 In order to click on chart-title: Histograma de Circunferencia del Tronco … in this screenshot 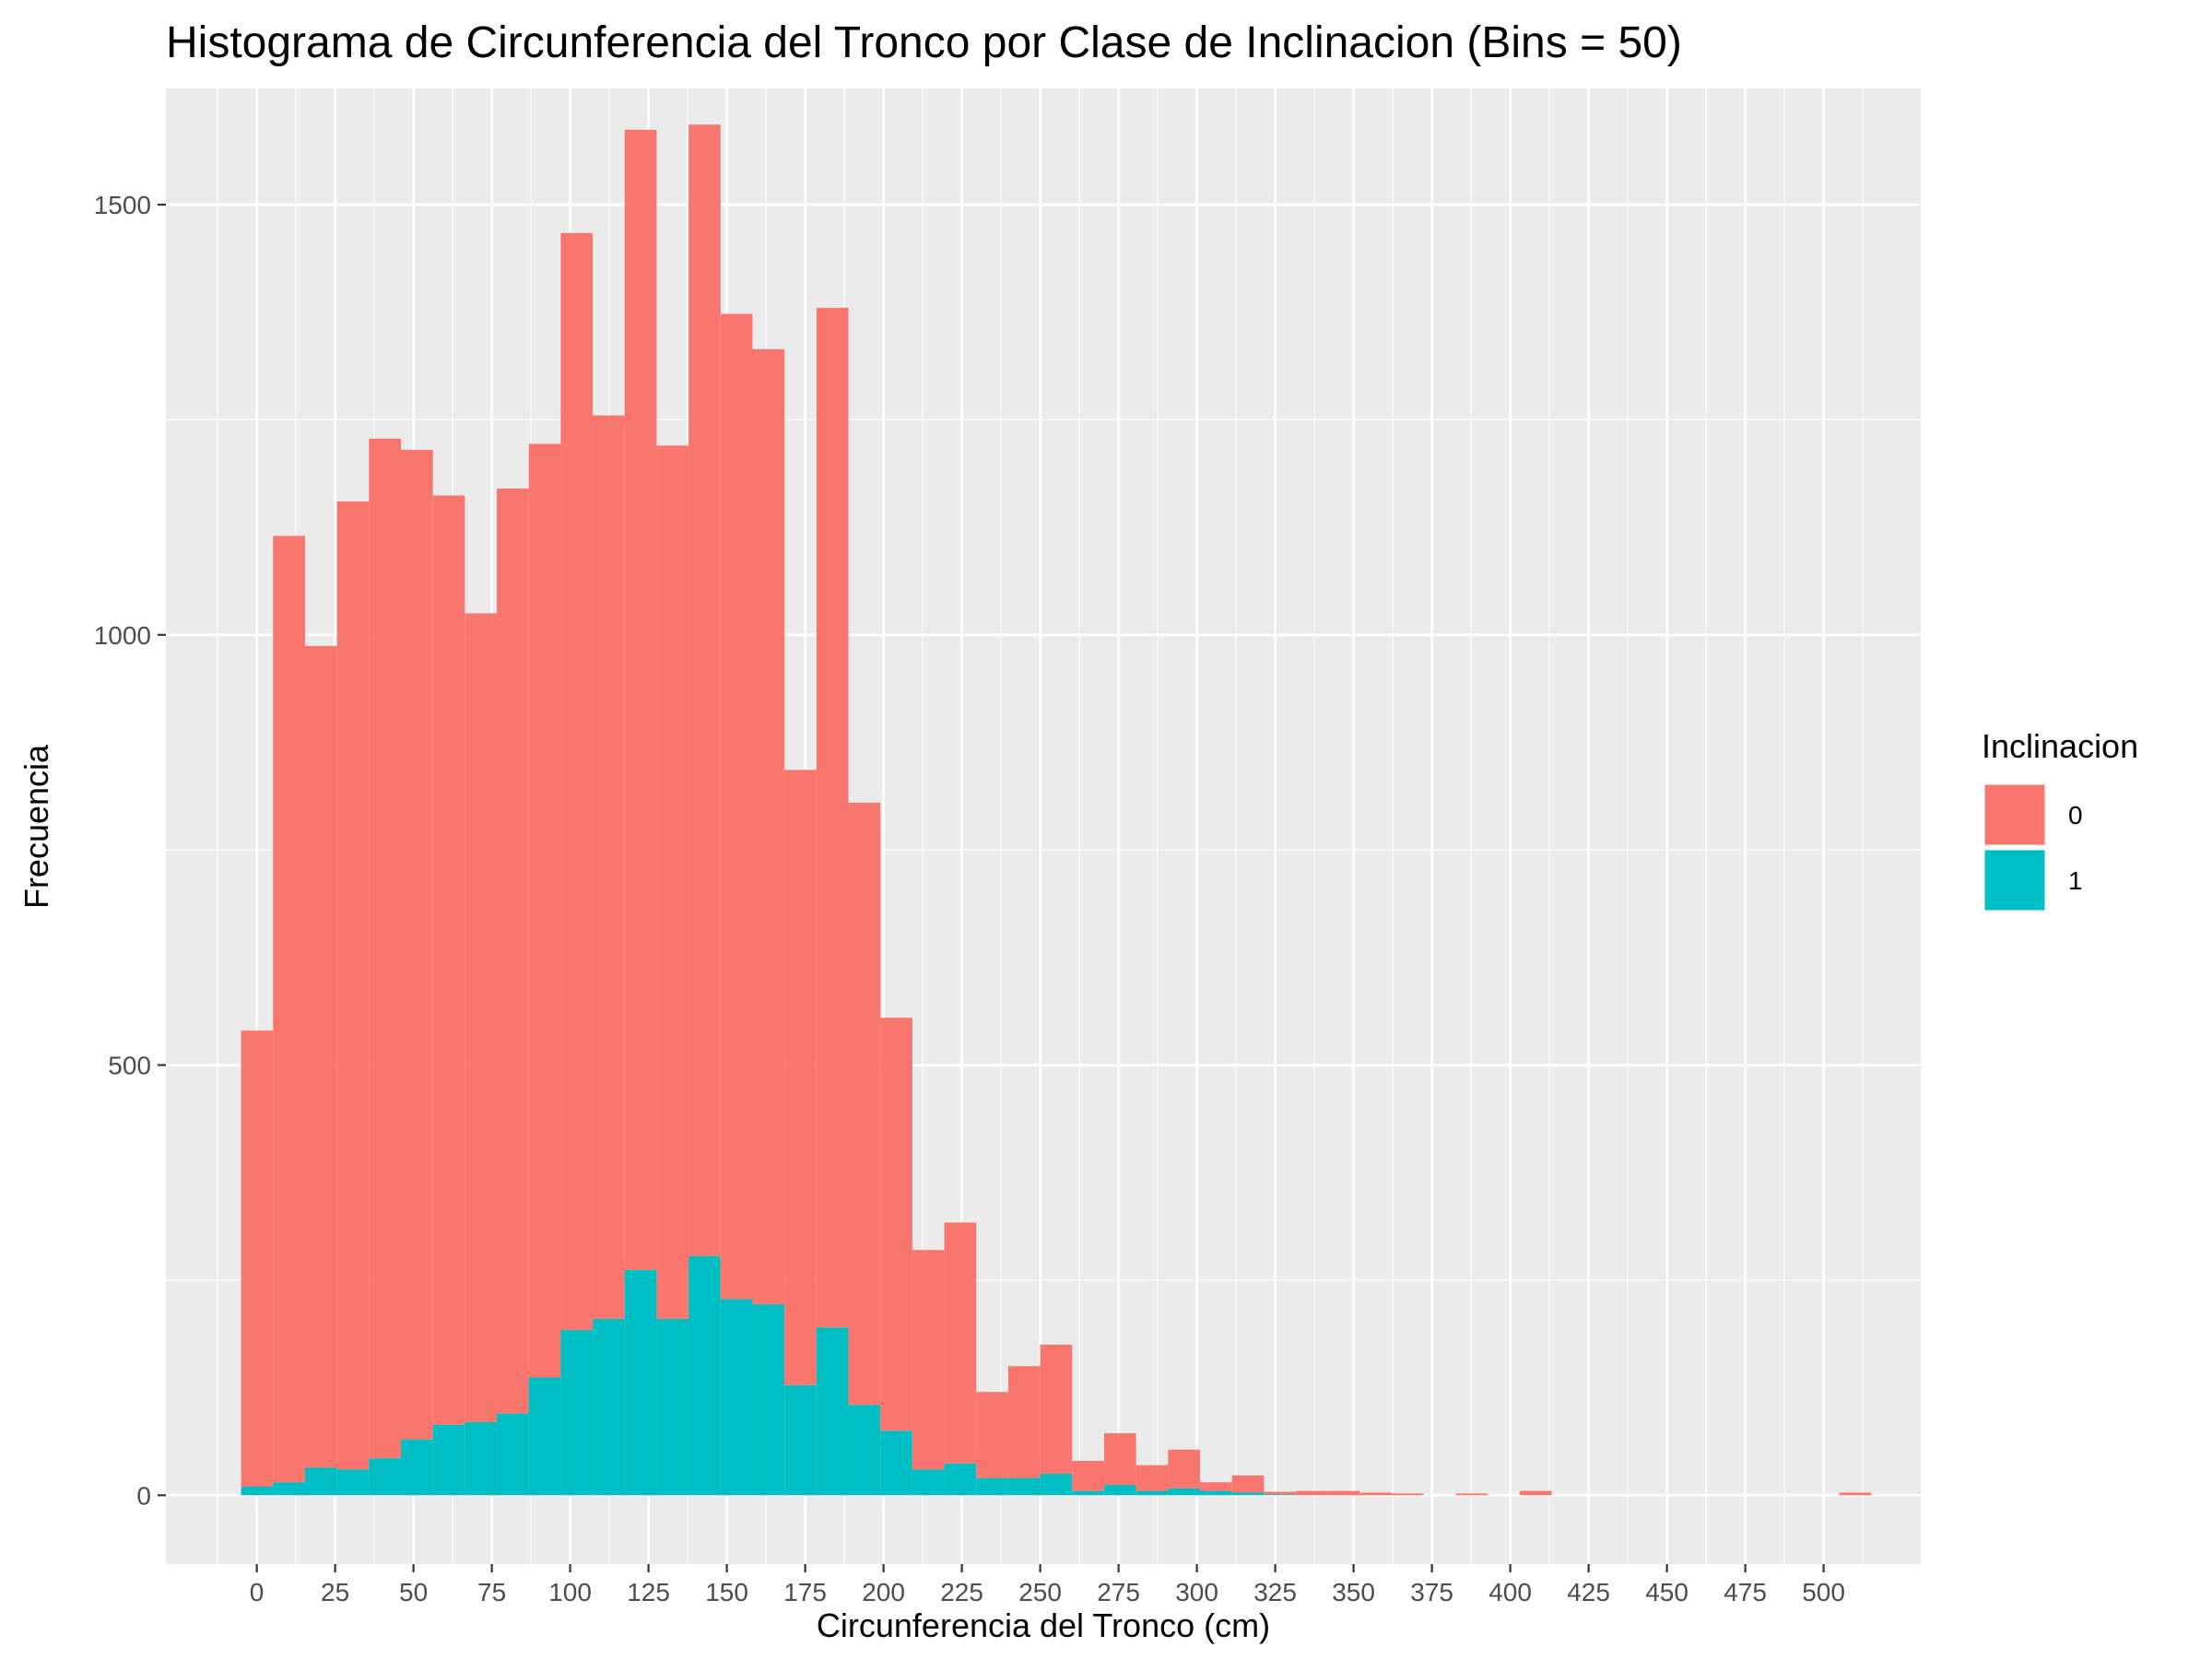, I will do `click(924, 42)`.